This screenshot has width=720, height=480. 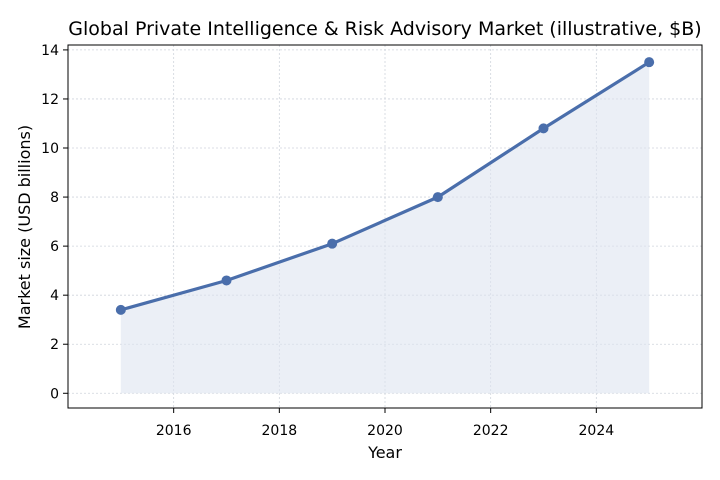 What do you see at coordinates (50, 51) in the screenshot?
I see `y-tick-label: 14` at bounding box center [50, 51].